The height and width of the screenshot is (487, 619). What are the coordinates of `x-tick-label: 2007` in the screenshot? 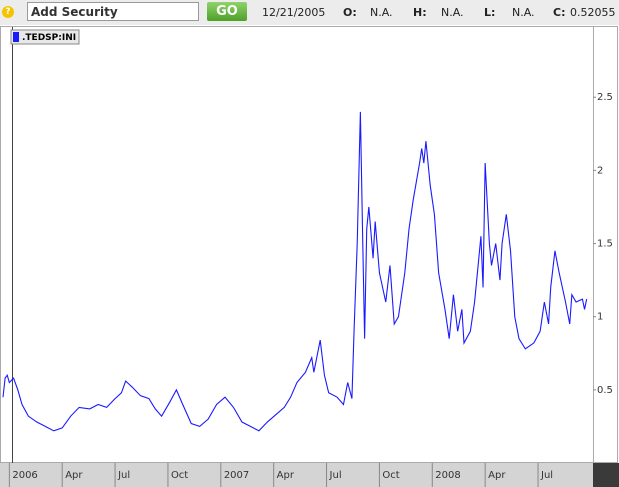 It's located at (236, 475).